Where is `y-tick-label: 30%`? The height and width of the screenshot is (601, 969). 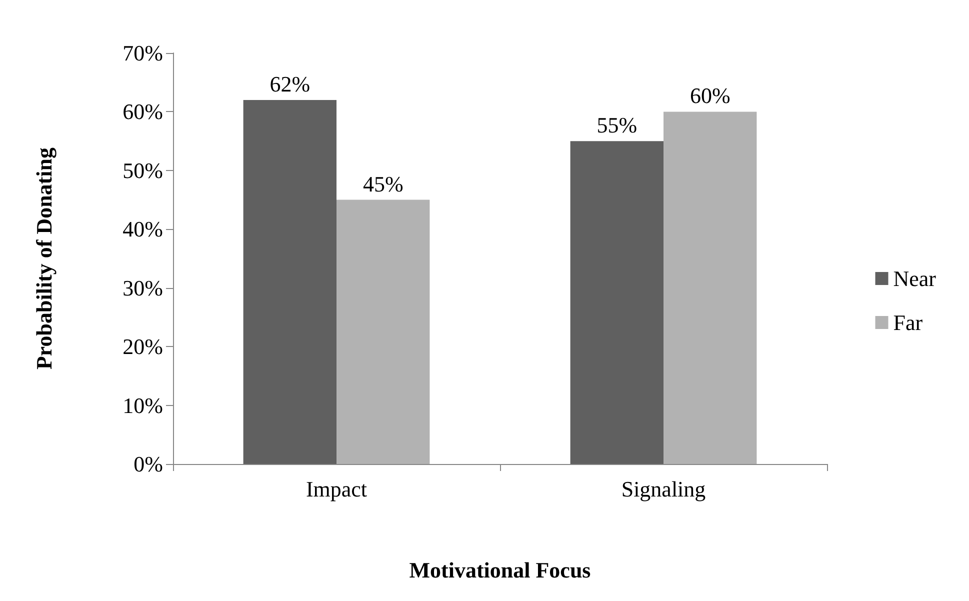 y-tick-label: 30% is located at coordinates (142, 287).